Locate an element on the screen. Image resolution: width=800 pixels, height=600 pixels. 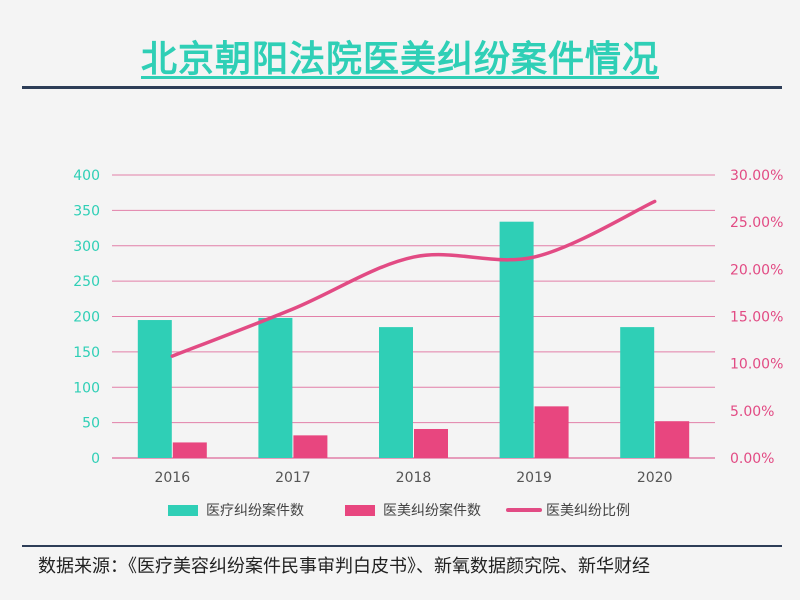
left-tick-label: 300 is located at coordinates (86, 247).